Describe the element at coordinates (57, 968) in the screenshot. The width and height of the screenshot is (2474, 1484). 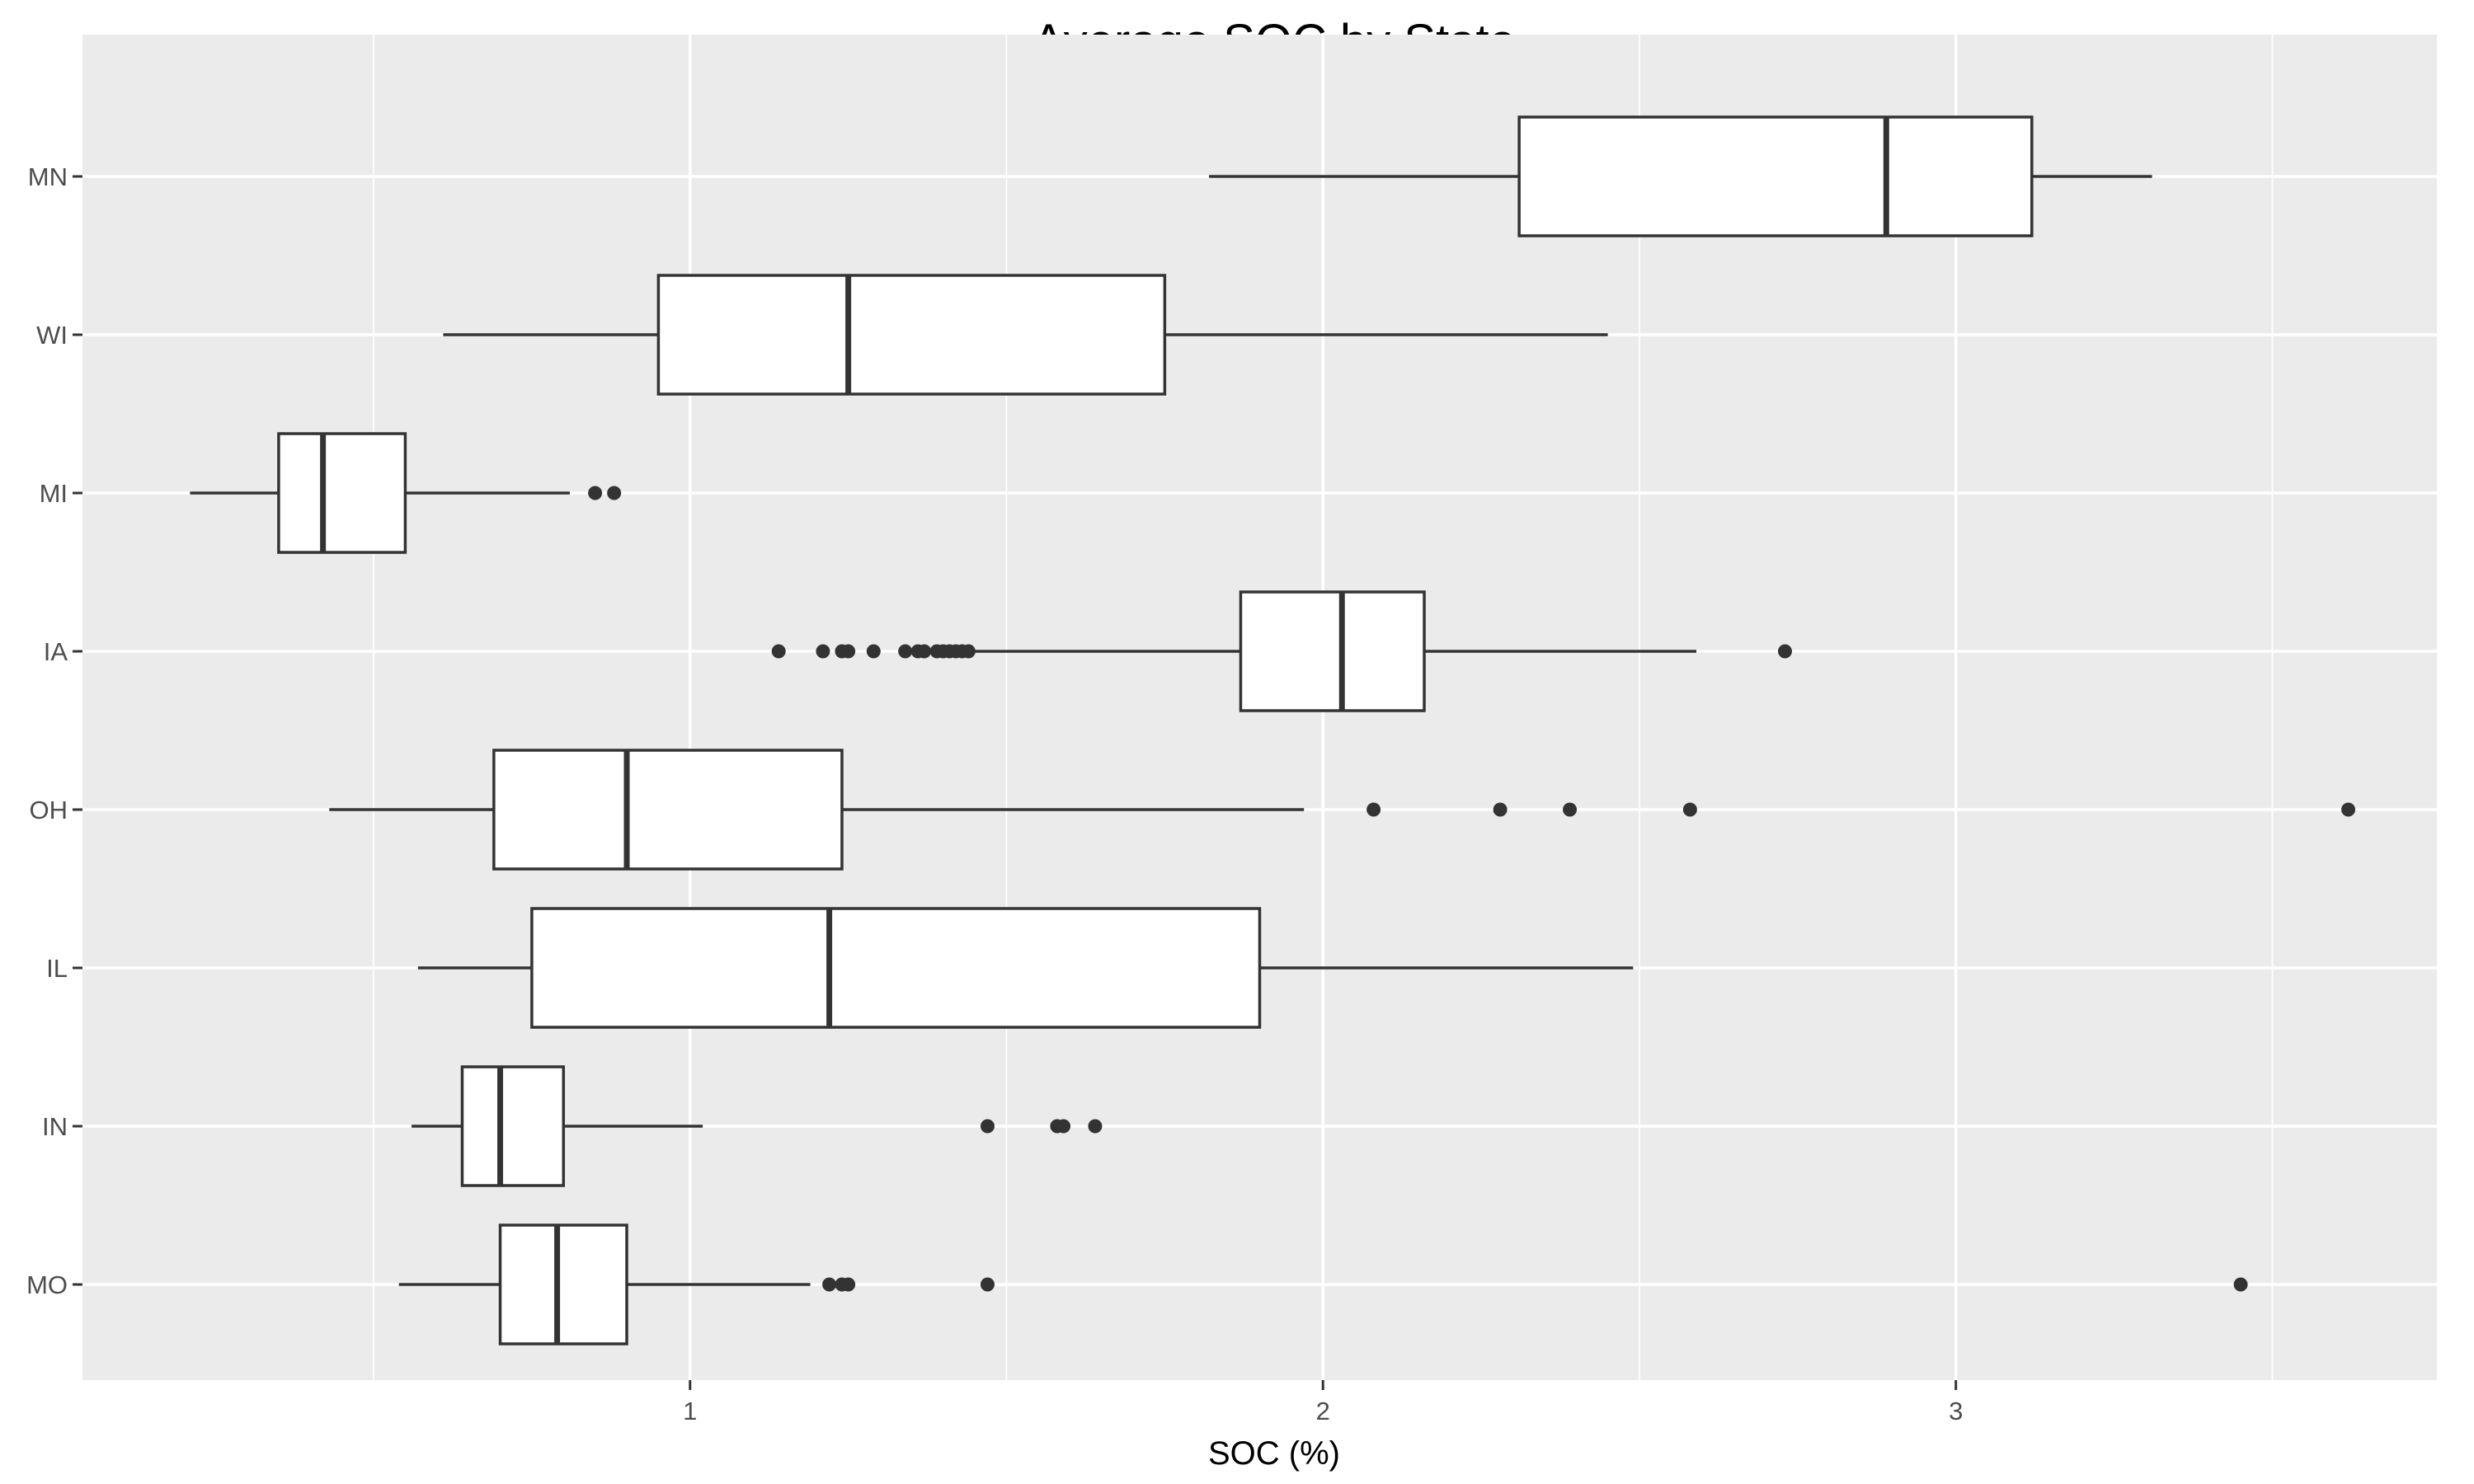
I see `y-tick-label: IL` at that location.